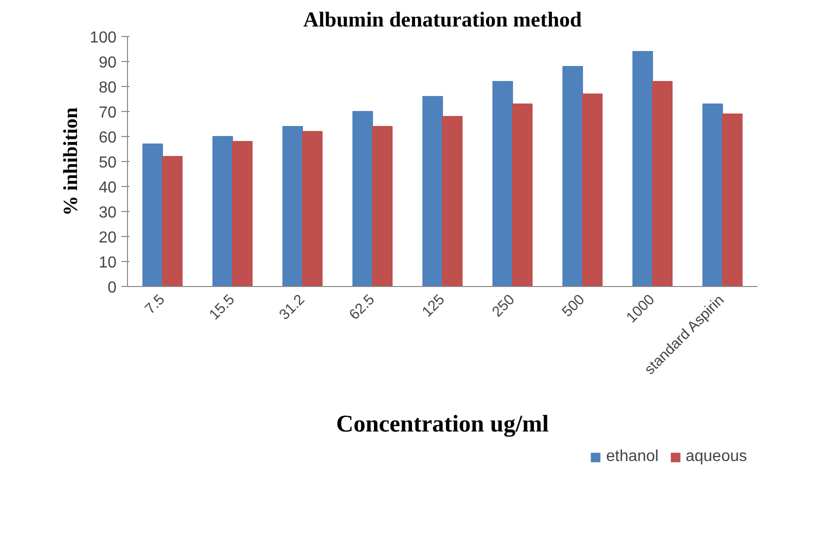  Describe the element at coordinates (155, 305) in the screenshot. I see `x-tick-label: 7.5` at that location.